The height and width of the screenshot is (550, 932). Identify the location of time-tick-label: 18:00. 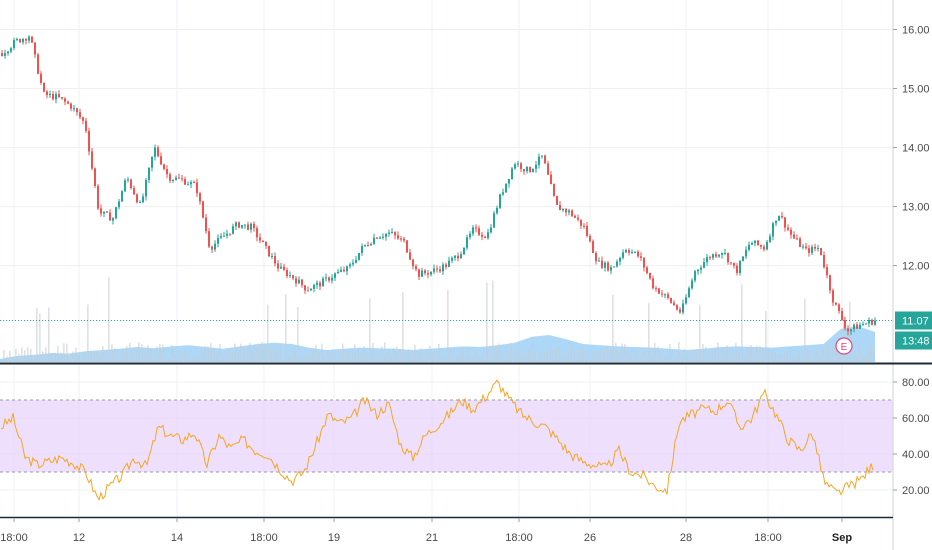
(768, 538).